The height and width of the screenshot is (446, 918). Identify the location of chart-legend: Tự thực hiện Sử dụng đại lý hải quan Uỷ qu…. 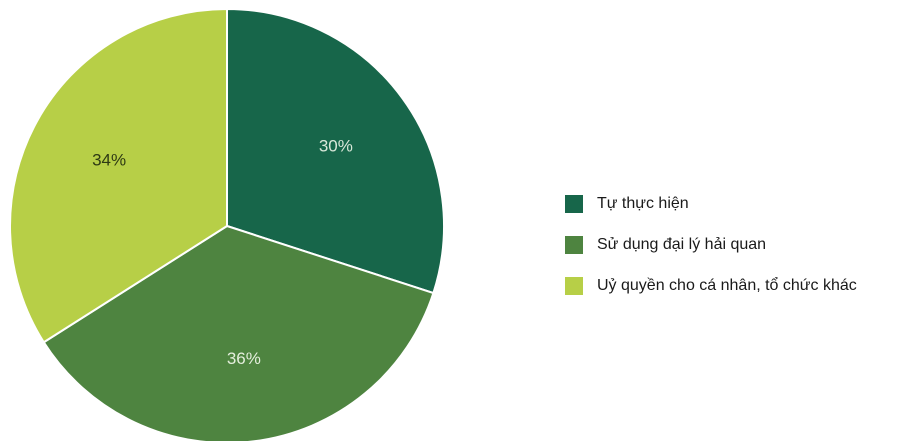
(711, 245).